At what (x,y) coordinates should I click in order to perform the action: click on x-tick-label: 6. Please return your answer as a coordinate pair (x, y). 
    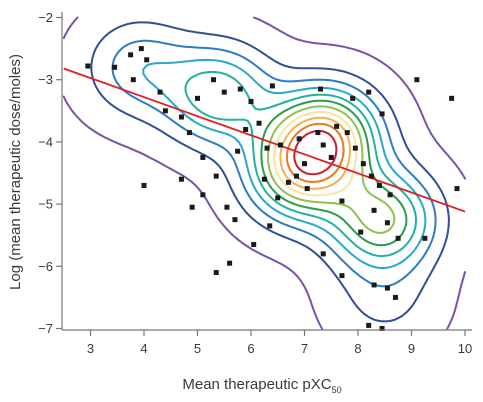
    Looking at the image, I should click on (250, 348).